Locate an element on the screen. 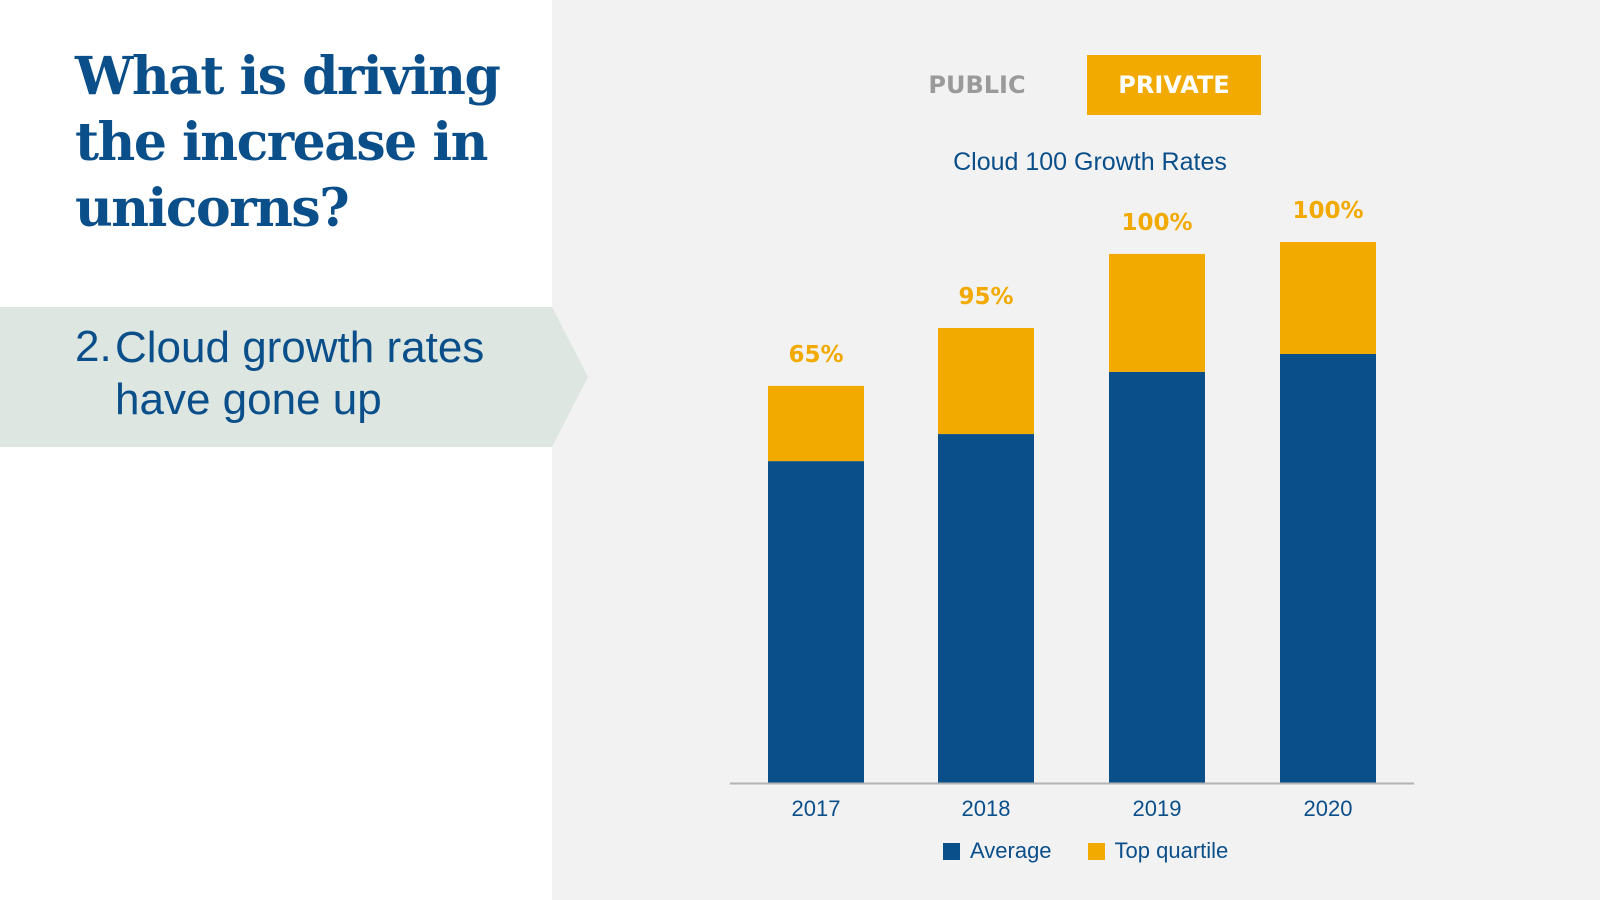 This screenshot has height=900, width=1600. point-number: 2. is located at coordinates (93, 346).